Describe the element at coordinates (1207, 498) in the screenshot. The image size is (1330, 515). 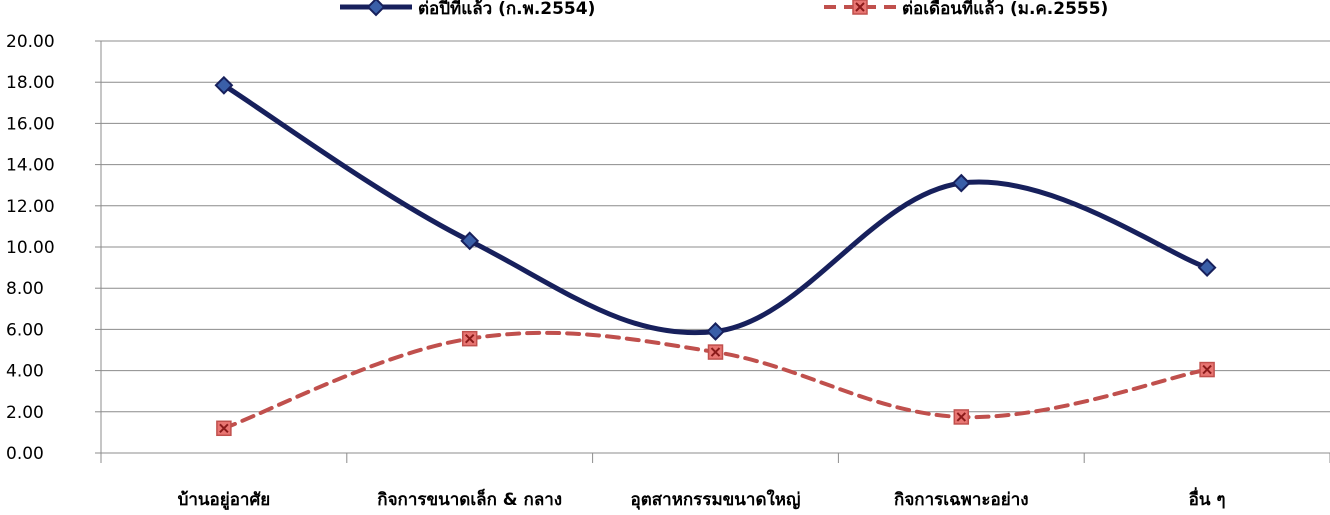
I see `x-tick-label: อื่น ๆ` at that location.